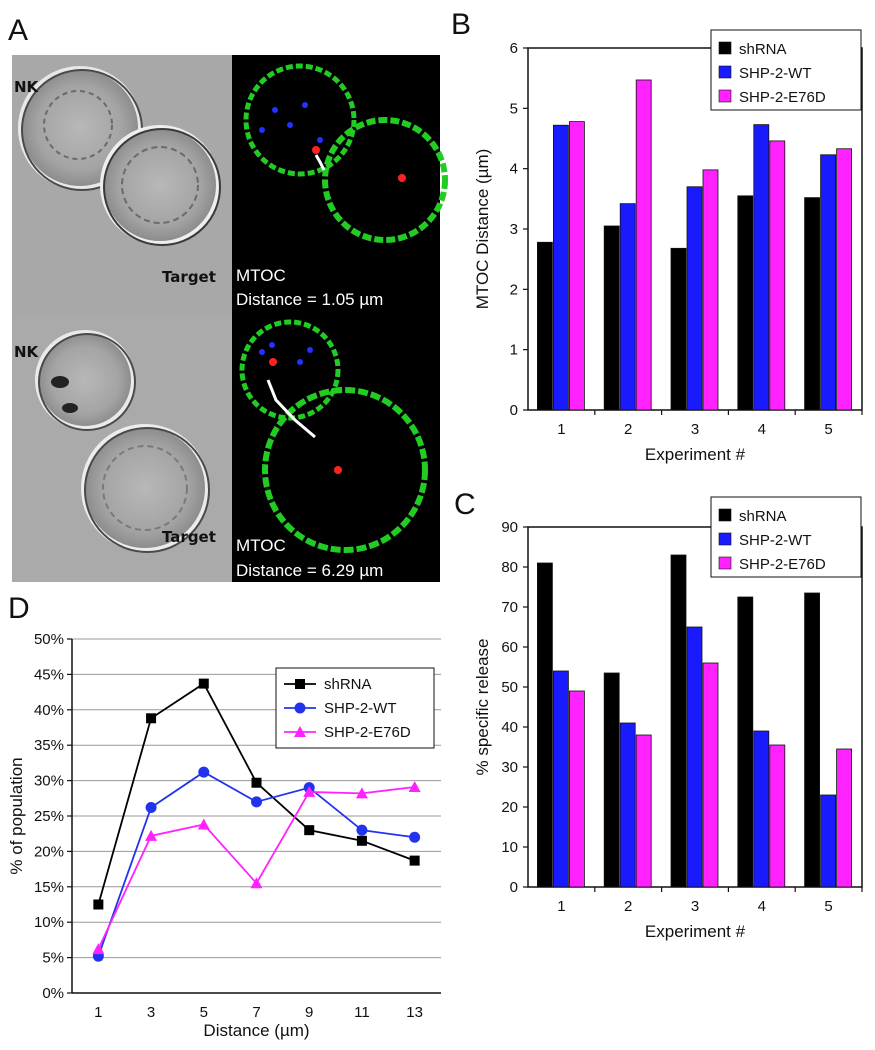 This screenshot has width=875, height=1050. Describe the element at coordinates (261, 275) in the screenshot. I see `mtoc-label-top: MTOC` at that location.